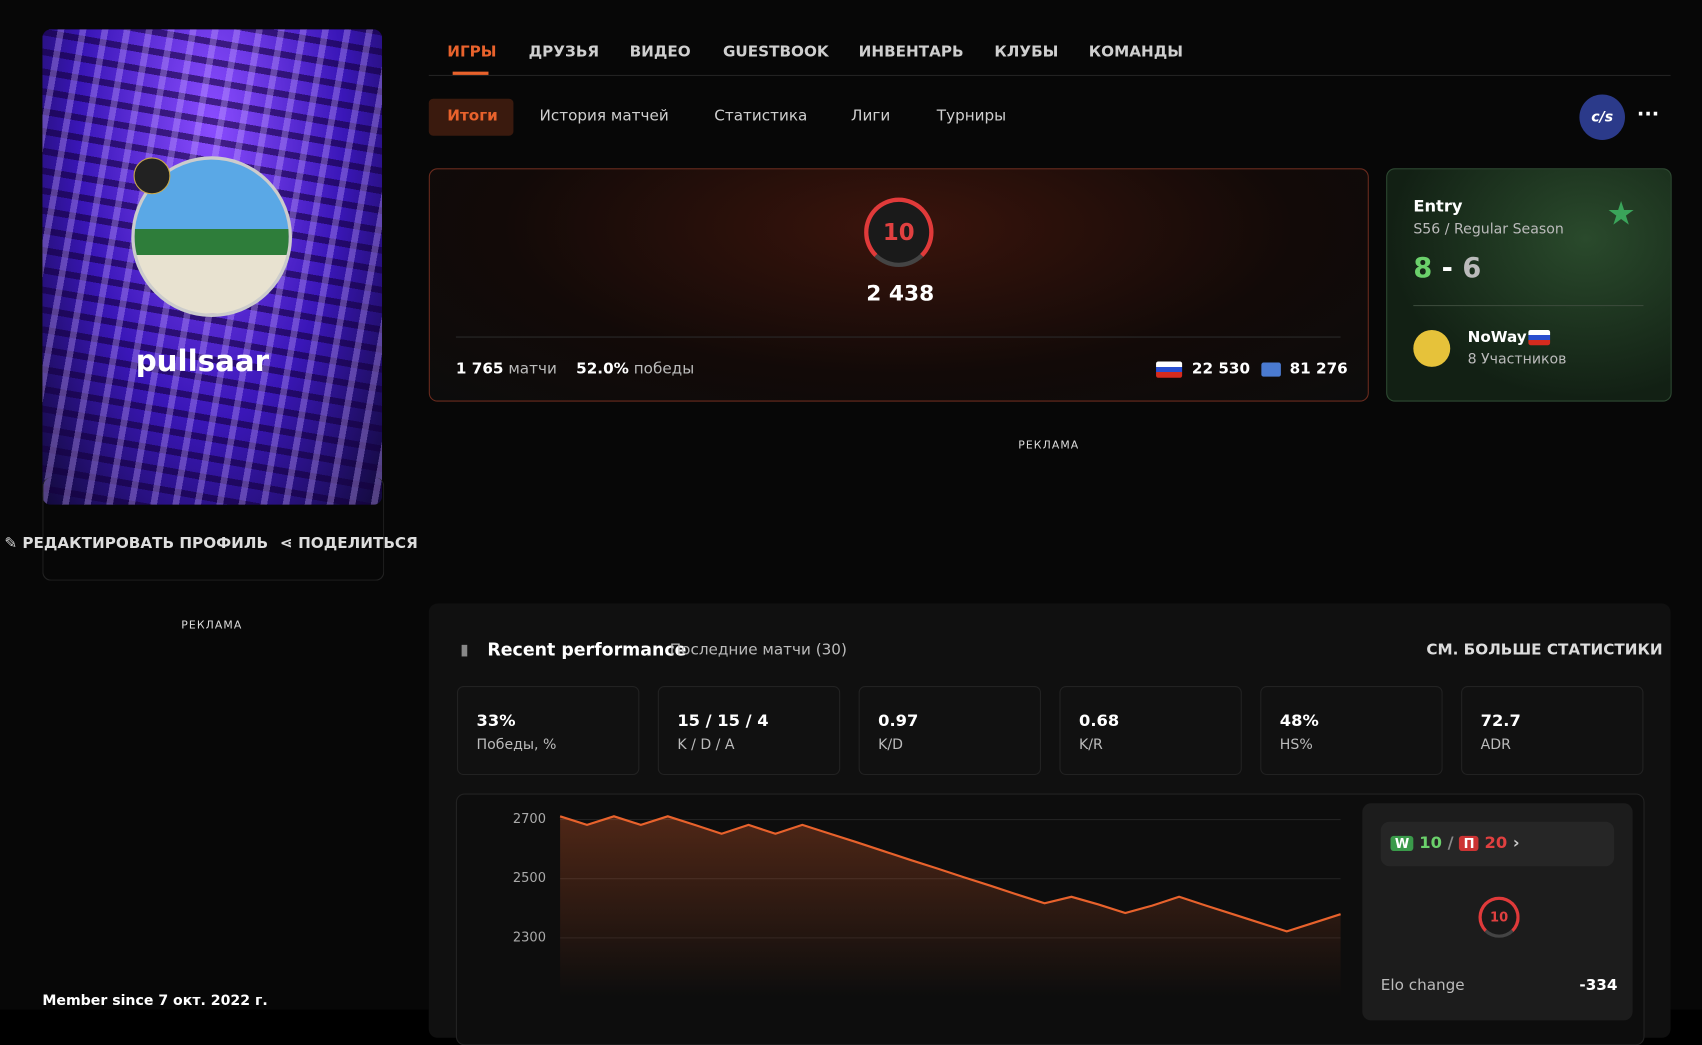 The height and width of the screenshot is (1045, 1702). I want to click on stat-card: 48% HS%, so click(1351, 731).